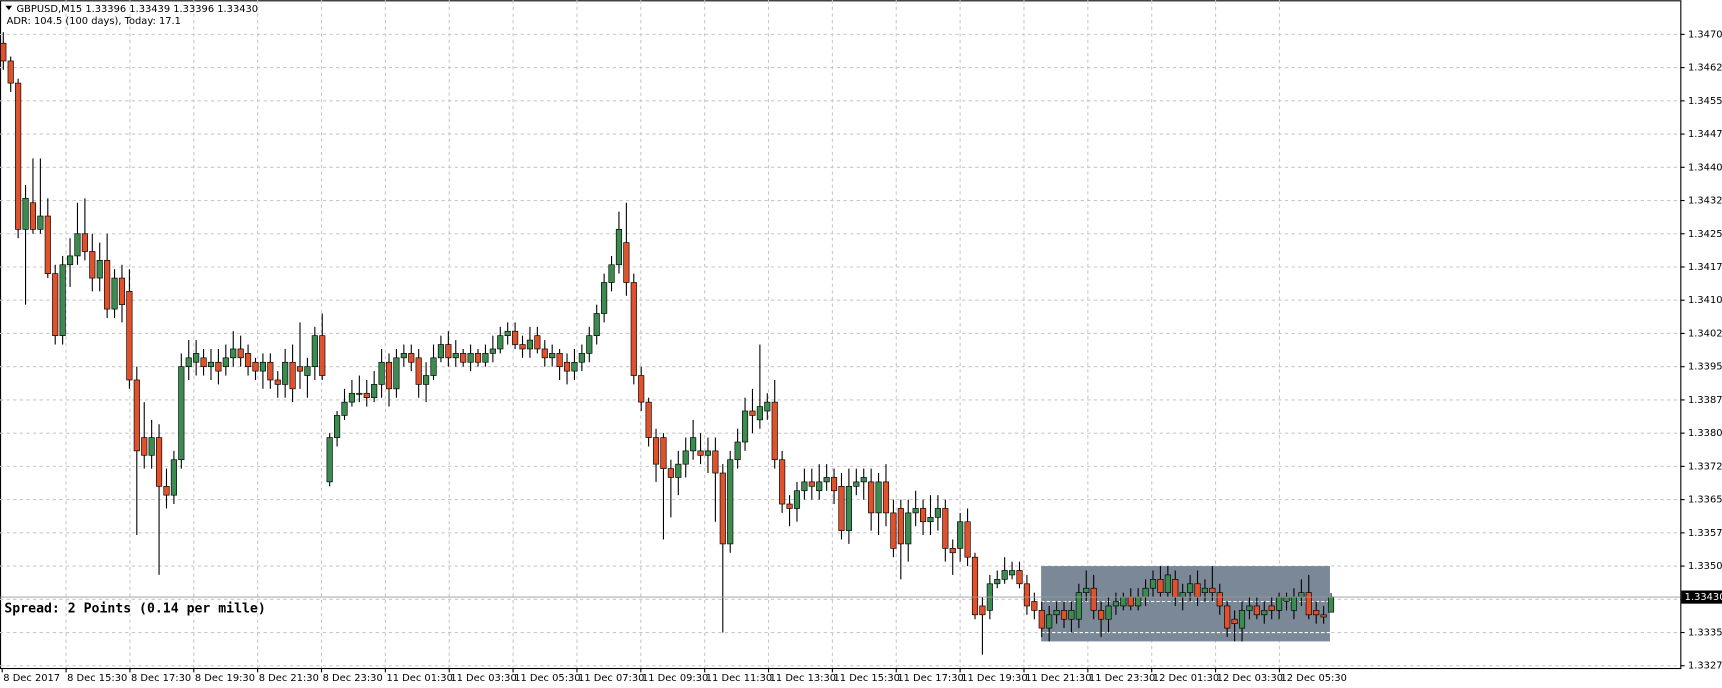 This screenshot has height=688, width=1722. Describe the element at coordinates (1250, 678) in the screenshot. I see `x-tick-label: 12 Dec 03:30` at that location.